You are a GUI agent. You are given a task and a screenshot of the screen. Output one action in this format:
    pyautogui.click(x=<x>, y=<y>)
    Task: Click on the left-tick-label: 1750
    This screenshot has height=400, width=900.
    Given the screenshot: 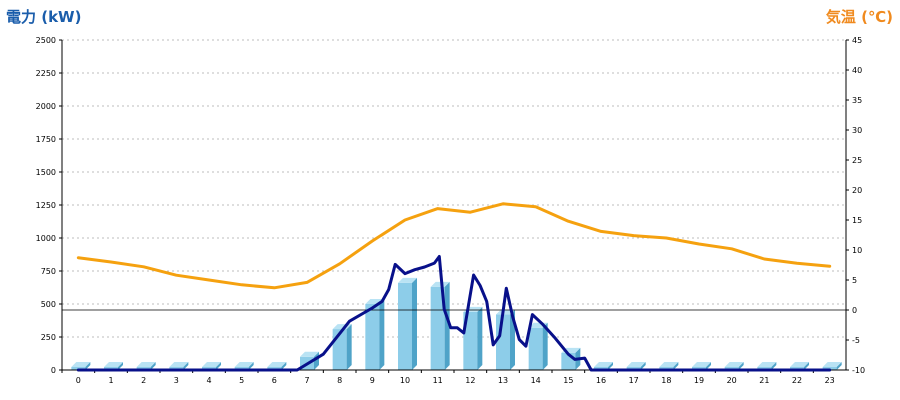 What is the action you would take?
    pyautogui.click(x=46, y=139)
    